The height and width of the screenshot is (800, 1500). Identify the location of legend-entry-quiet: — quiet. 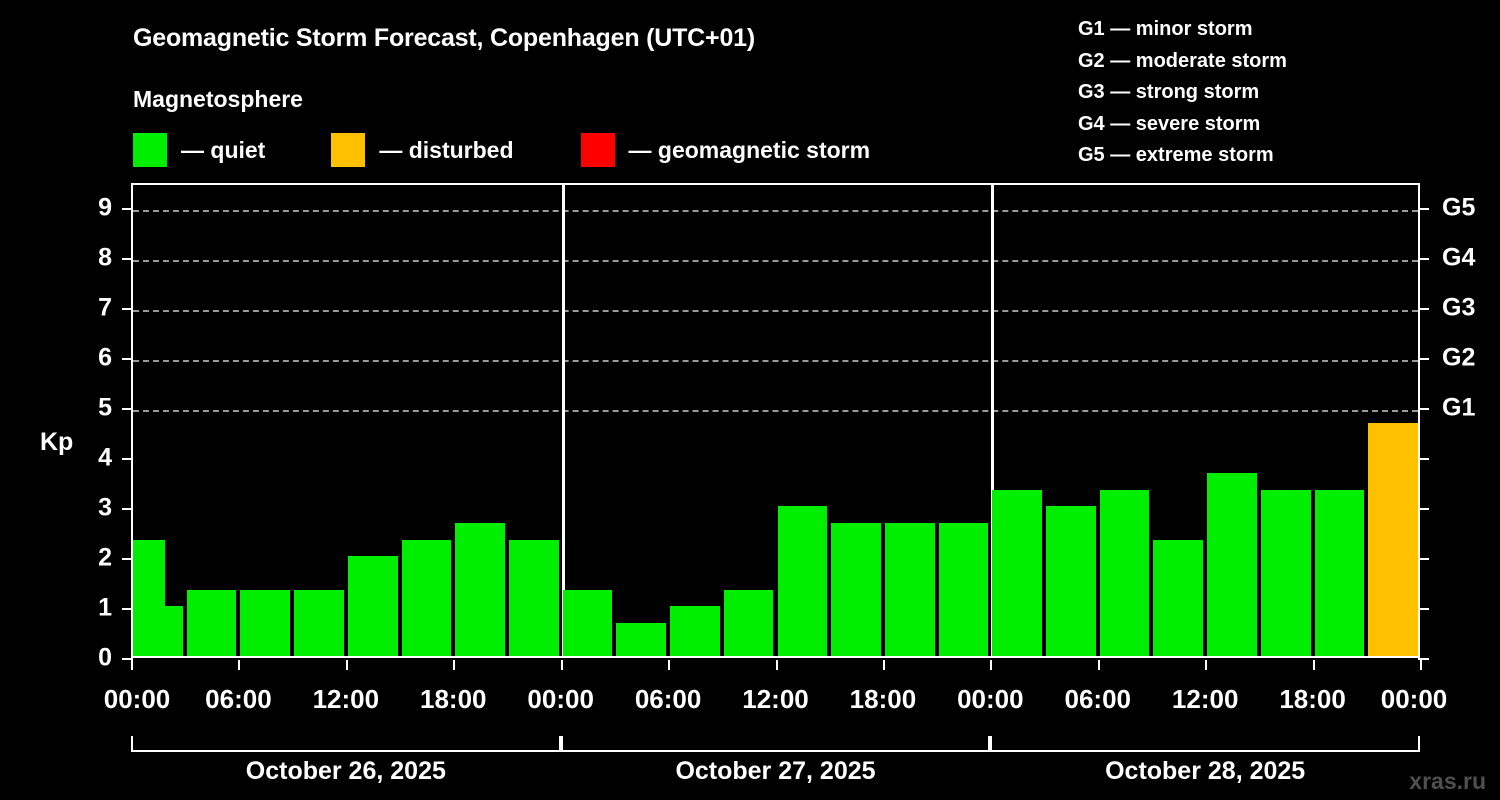
(199, 150).